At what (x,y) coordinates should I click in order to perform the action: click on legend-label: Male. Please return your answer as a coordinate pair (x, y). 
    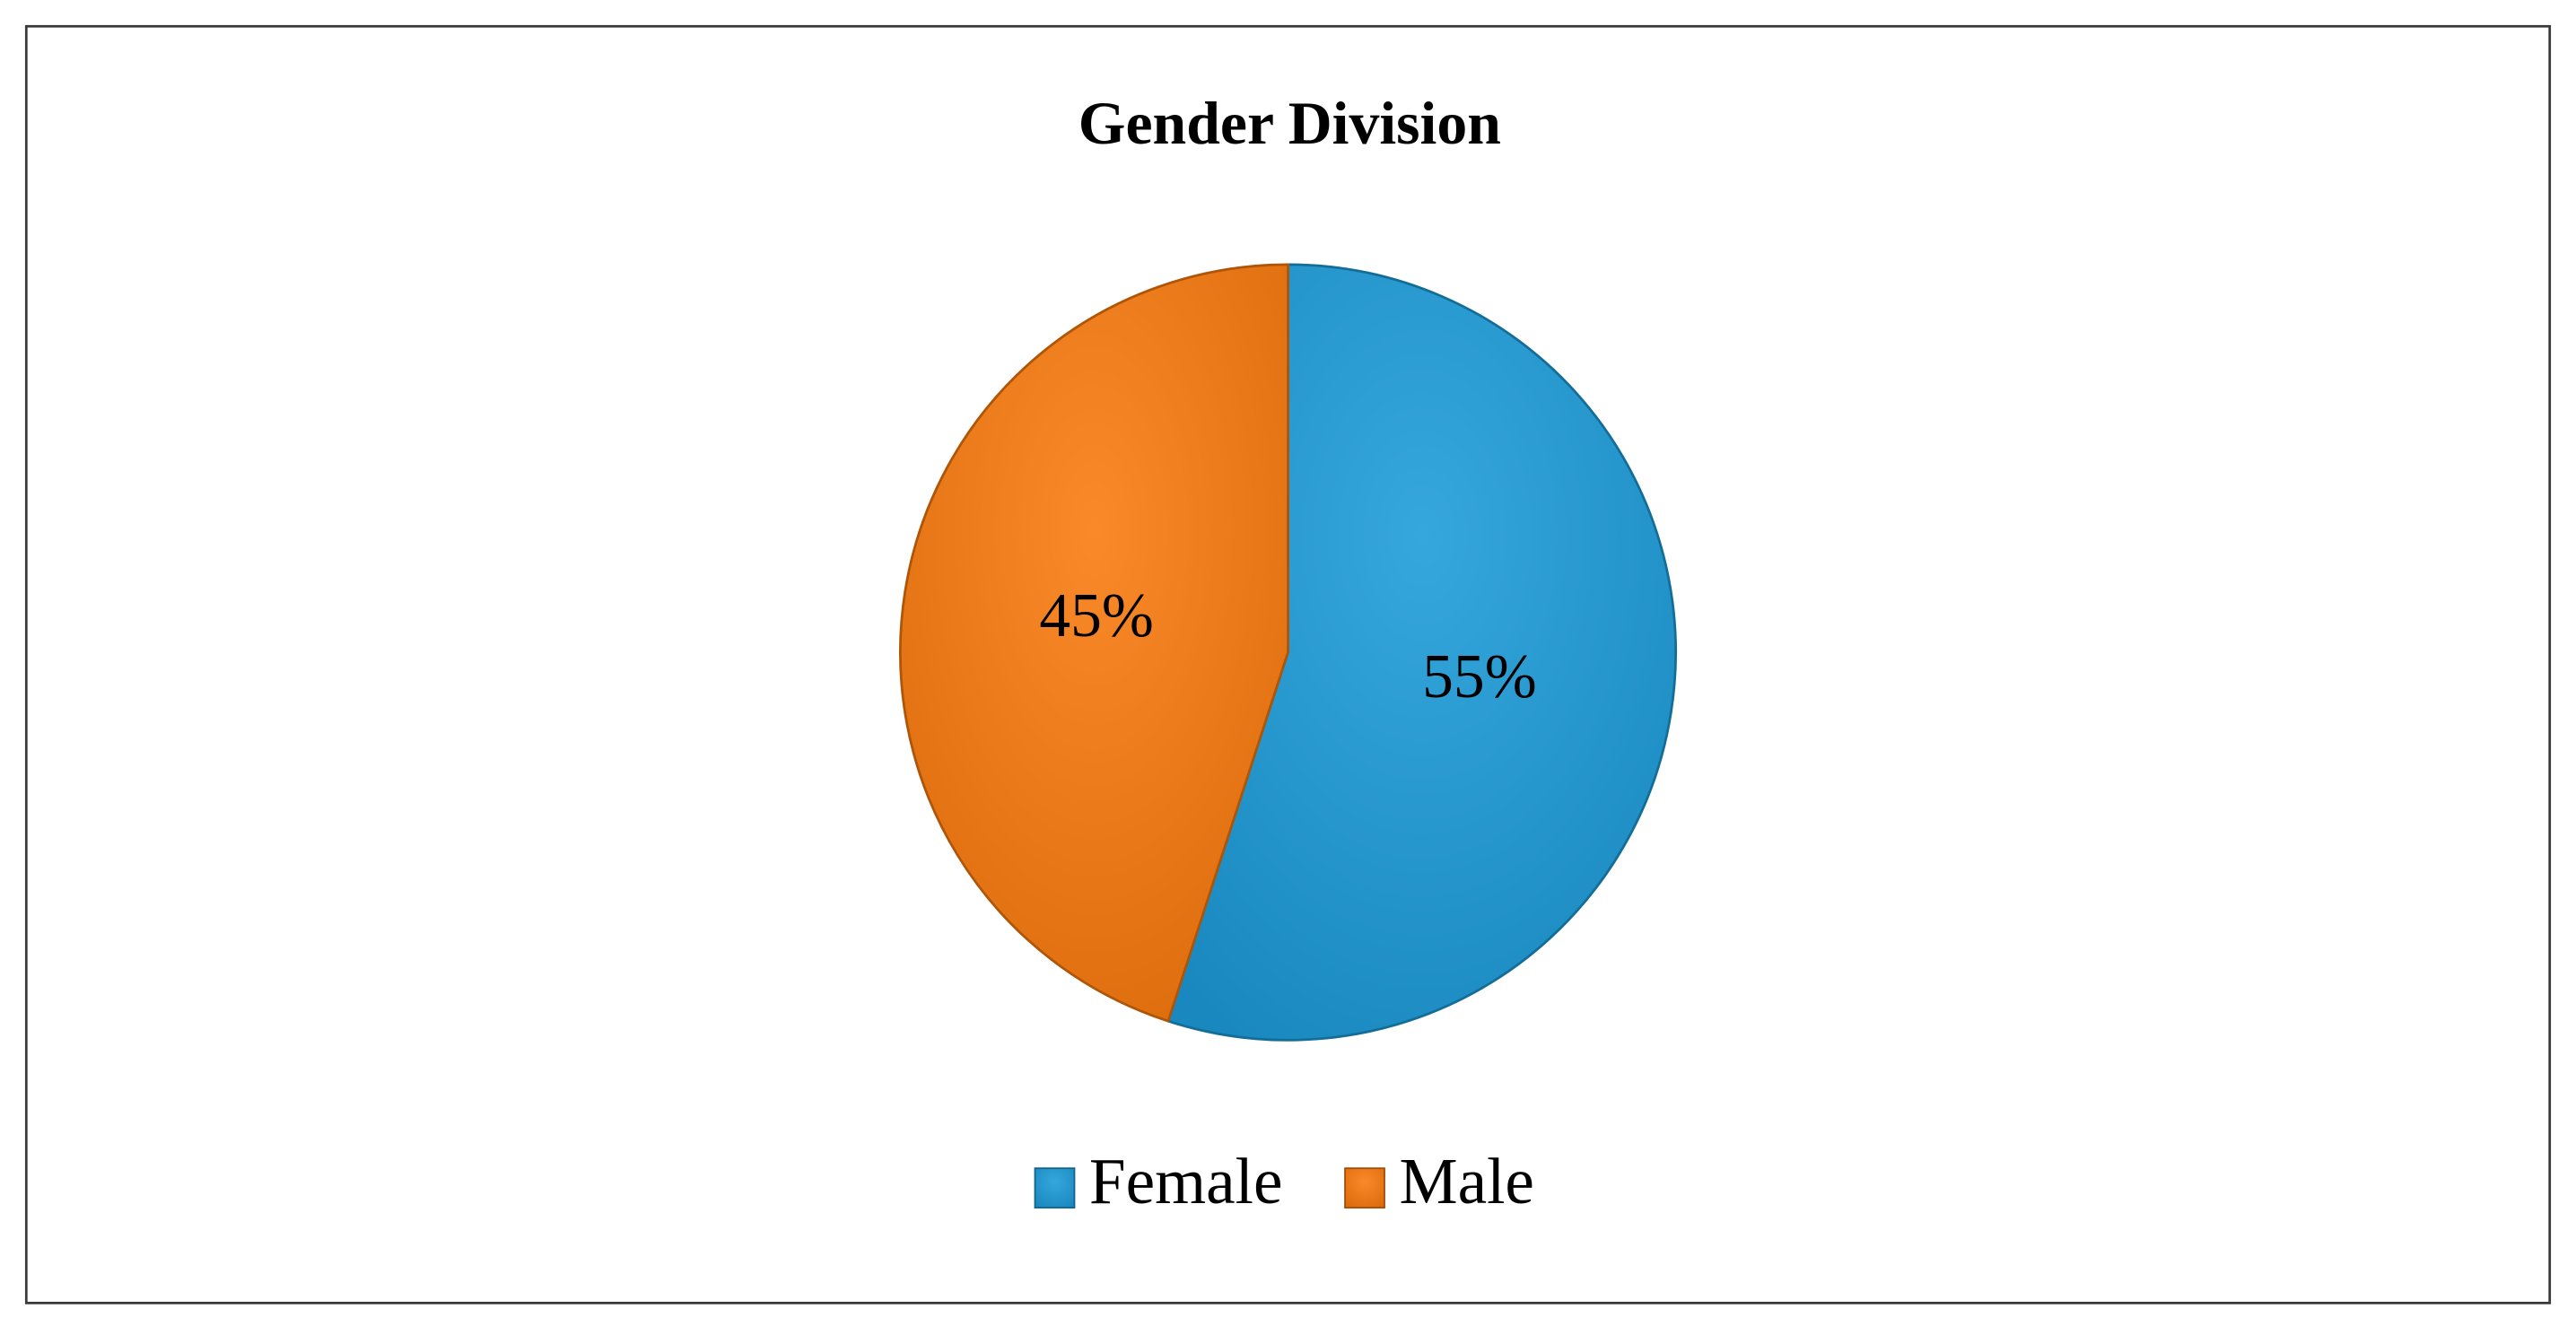
    Looking at the image, I should click on (1466, 1181).